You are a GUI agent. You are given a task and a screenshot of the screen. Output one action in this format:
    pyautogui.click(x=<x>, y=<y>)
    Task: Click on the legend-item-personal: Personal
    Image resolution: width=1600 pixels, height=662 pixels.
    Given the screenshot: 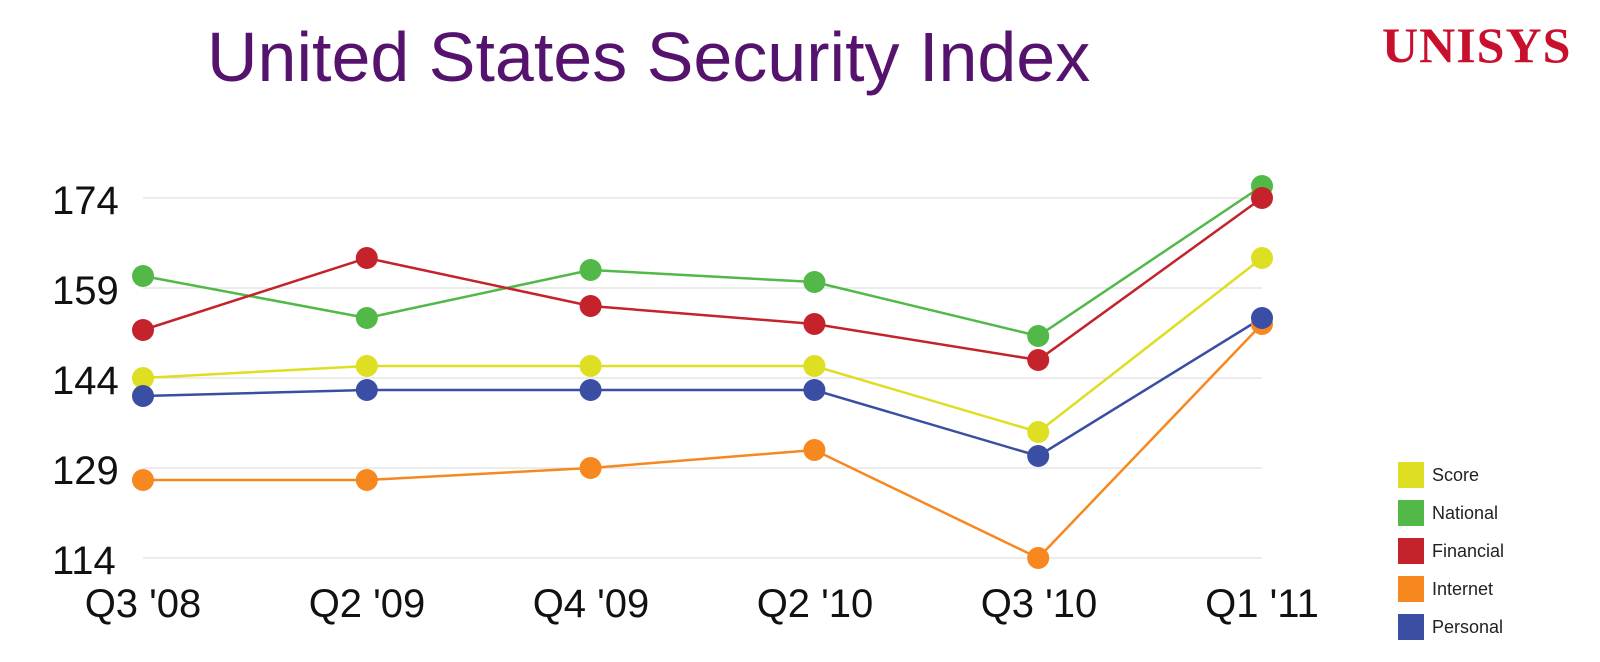 What is the action you would take?
    pyautogui.click(x=1451, y=627)
    